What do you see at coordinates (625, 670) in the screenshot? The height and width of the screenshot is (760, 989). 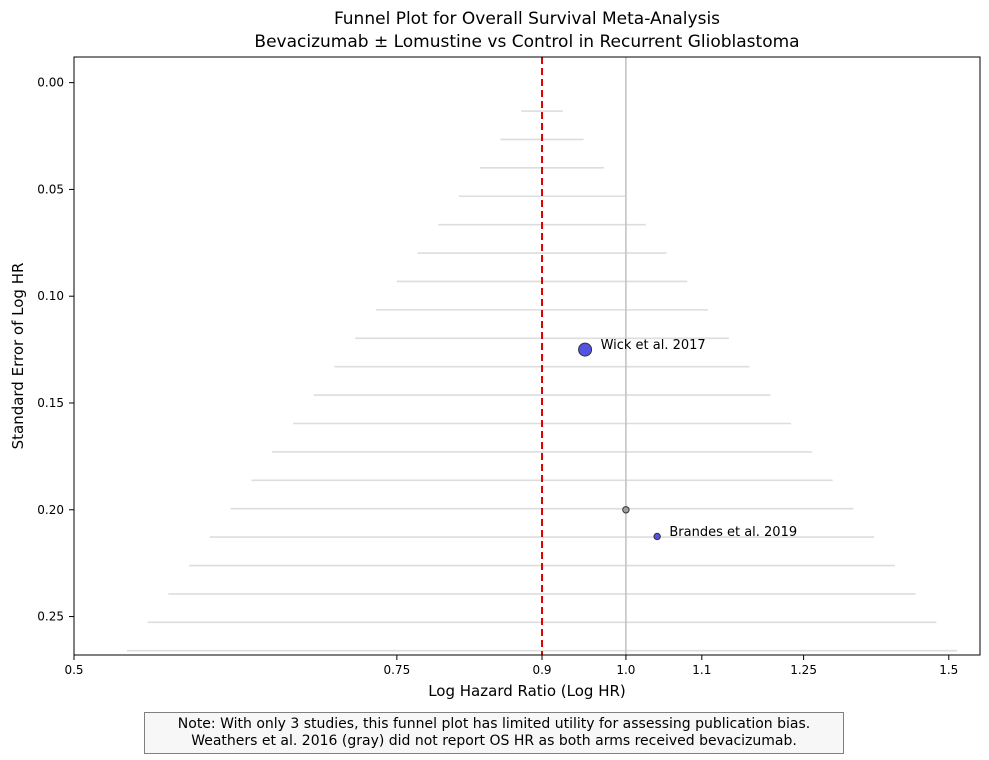 I see `x-tick-label: 1.0` at bounding box center [625, 670].